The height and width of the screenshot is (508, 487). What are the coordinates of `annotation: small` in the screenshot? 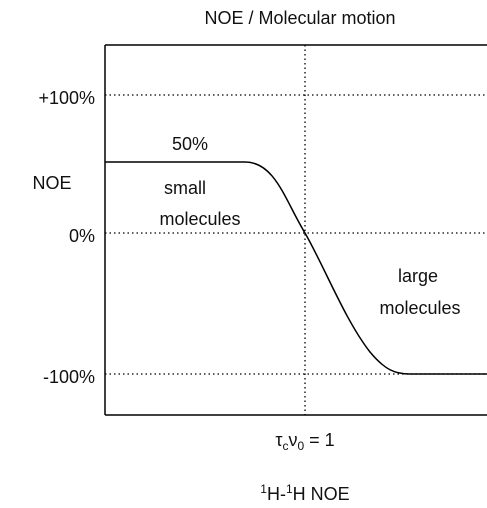 It's located at (185, 188).